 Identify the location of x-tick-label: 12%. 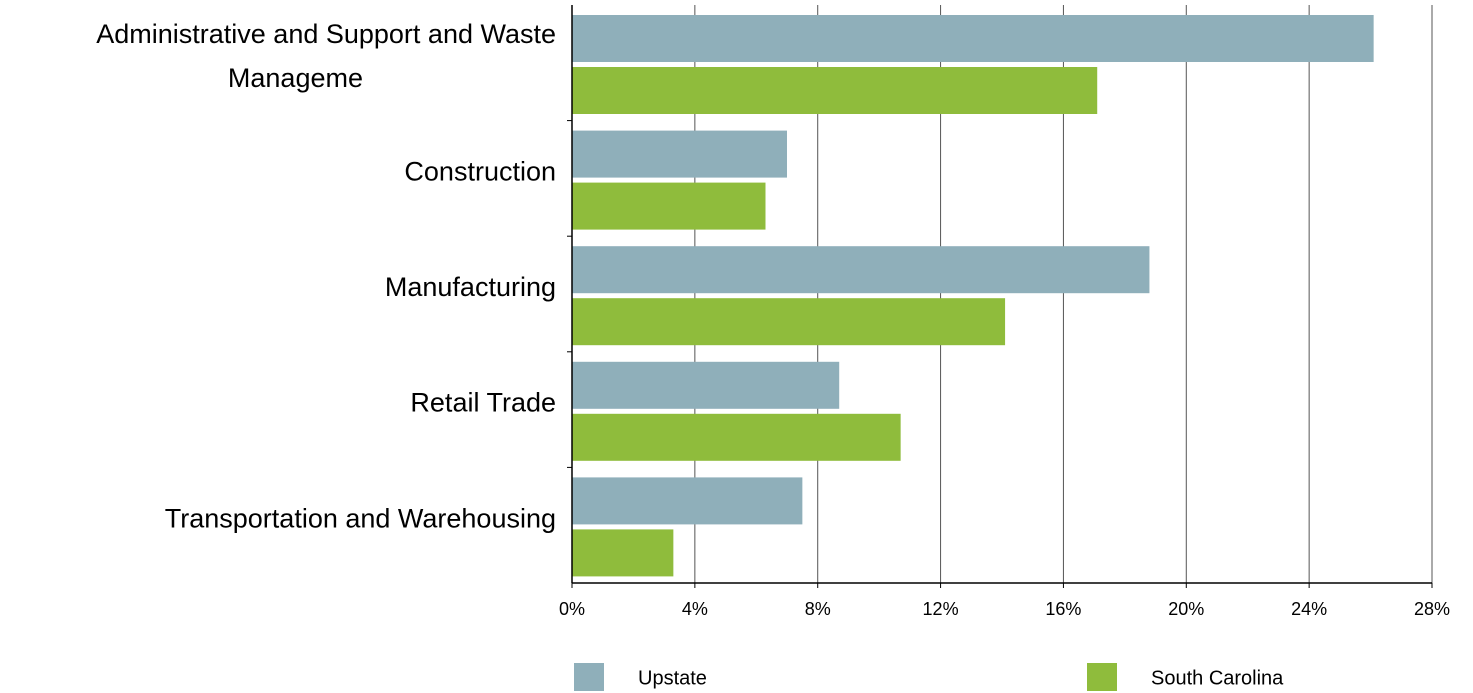
(941, 609).